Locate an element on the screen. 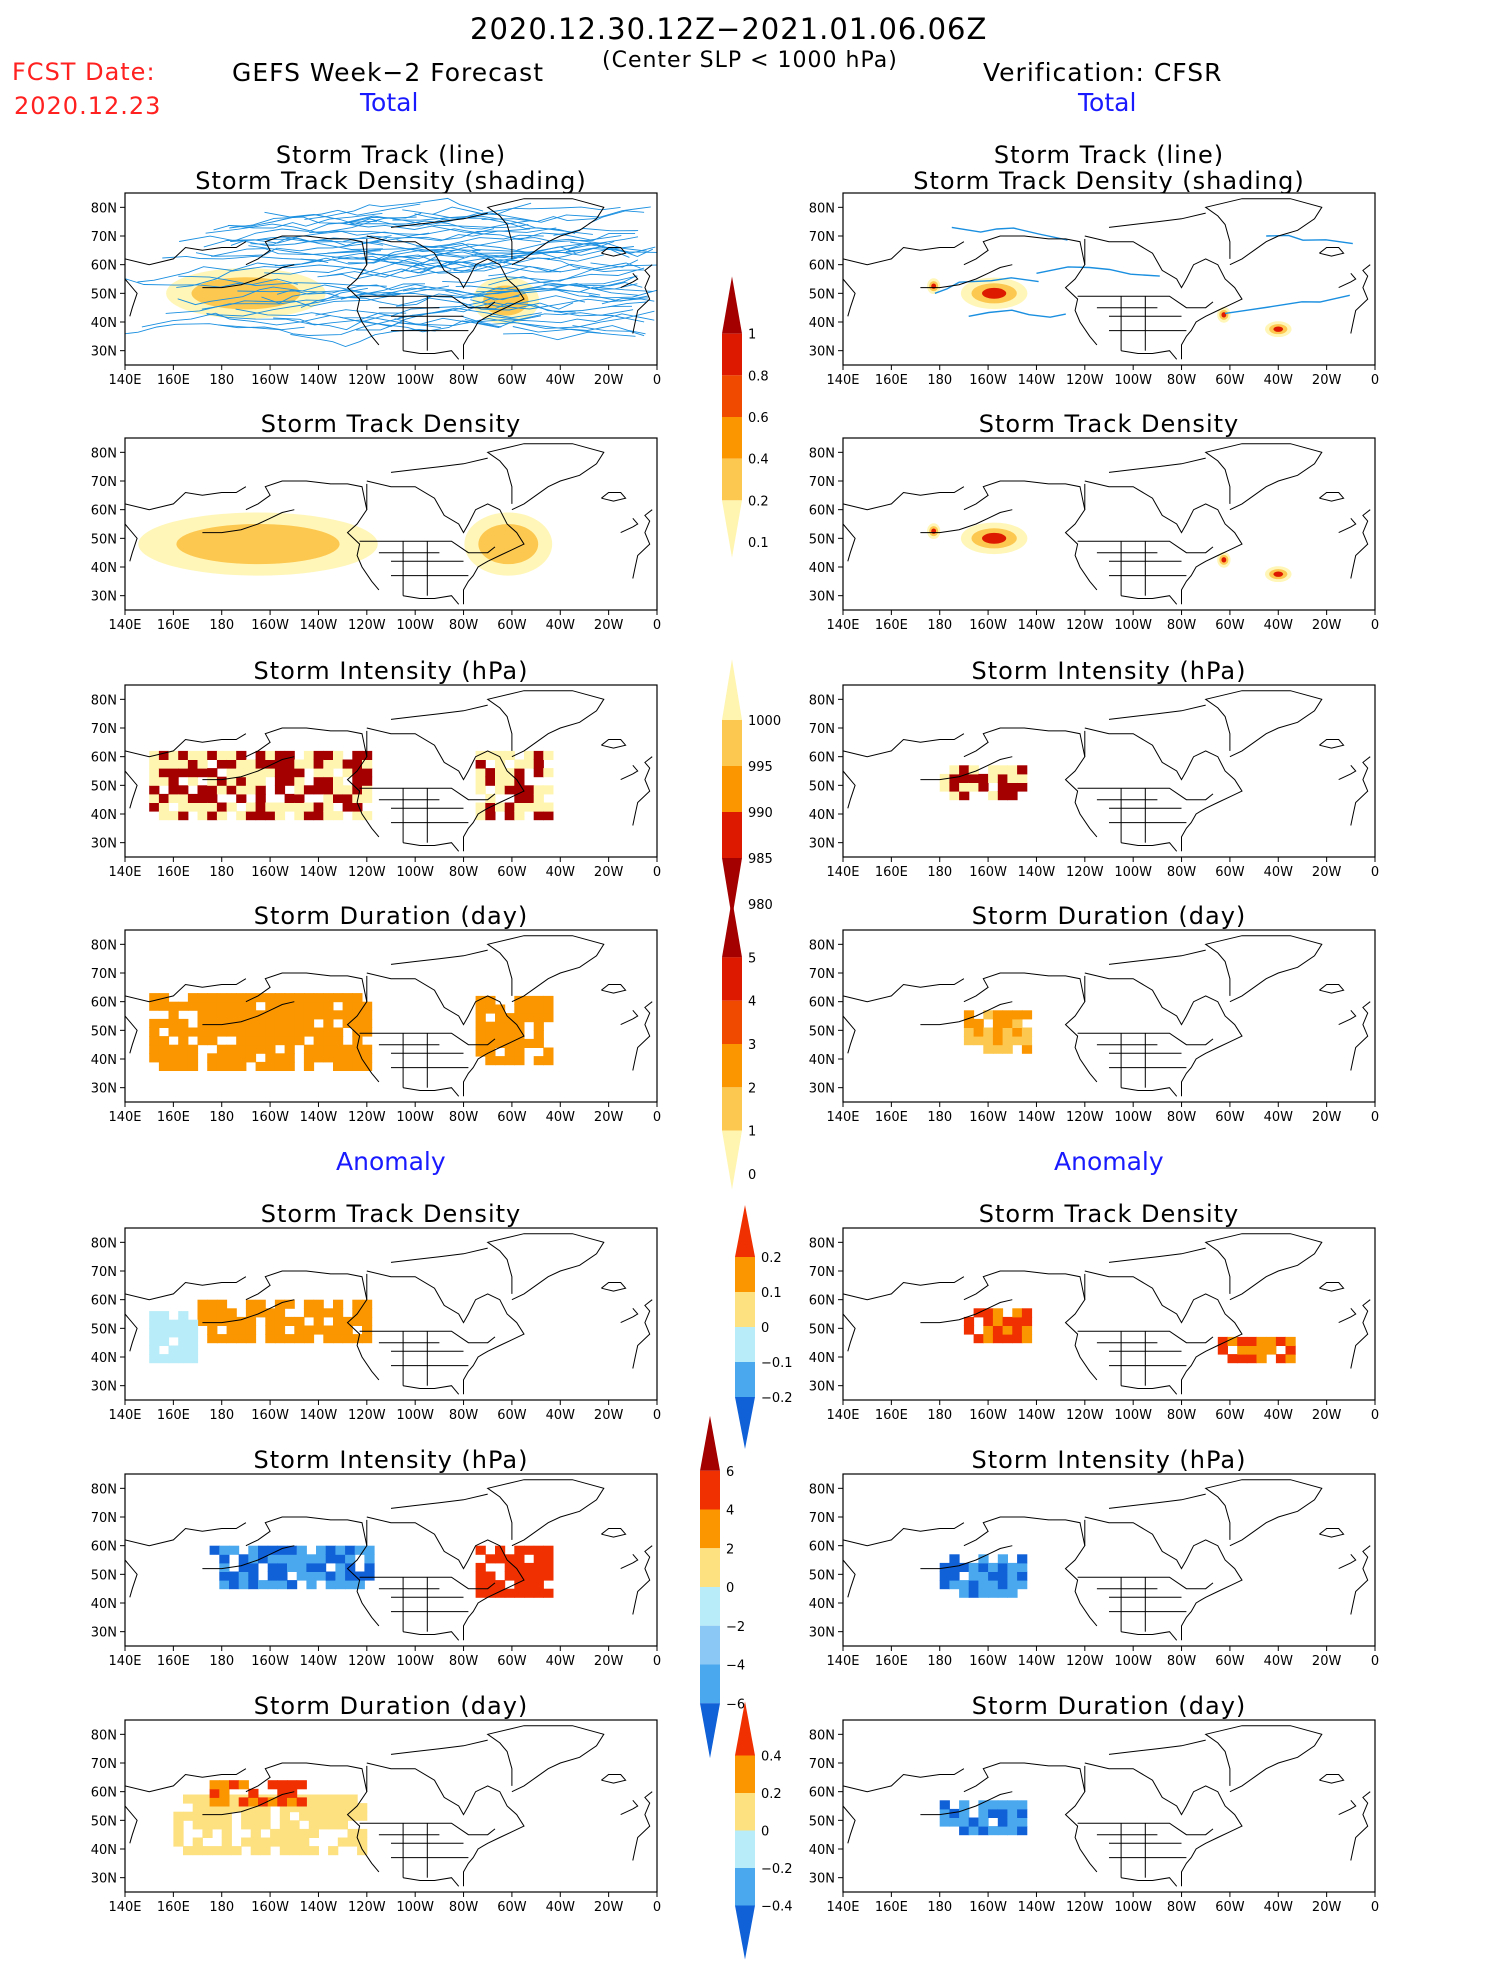  forecast-total-intensity-lon-tick: 40W is located at coordinates (561, 872).